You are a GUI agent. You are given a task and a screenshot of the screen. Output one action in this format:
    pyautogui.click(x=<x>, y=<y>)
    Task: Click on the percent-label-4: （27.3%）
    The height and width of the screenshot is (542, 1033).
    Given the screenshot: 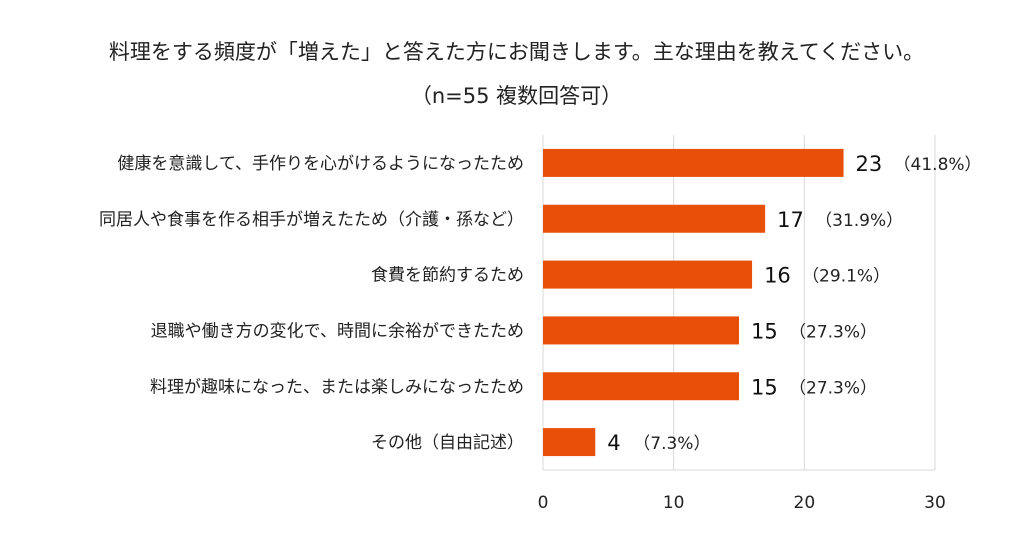 What is the action you would take?
    pyautogui.click(x=833, y=388)
    